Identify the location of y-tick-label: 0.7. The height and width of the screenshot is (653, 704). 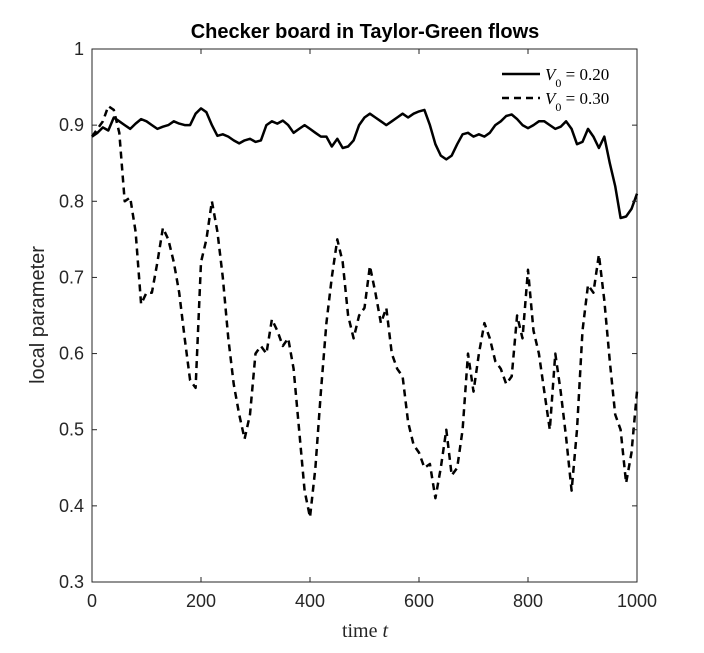
(71, 277).